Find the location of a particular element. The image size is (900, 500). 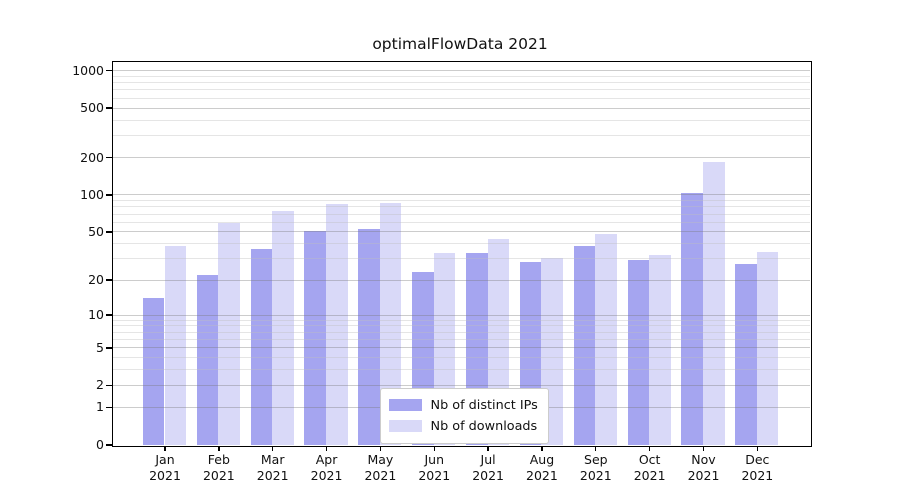

legend-item-downloads: Nb of downloads is located at coordinates (463, 426).